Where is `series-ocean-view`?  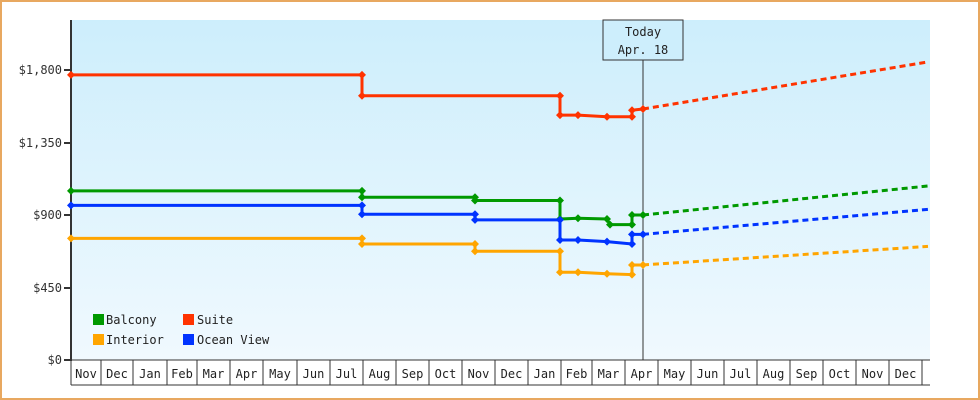
series-ocean-view is located at coordinates (498, 224).